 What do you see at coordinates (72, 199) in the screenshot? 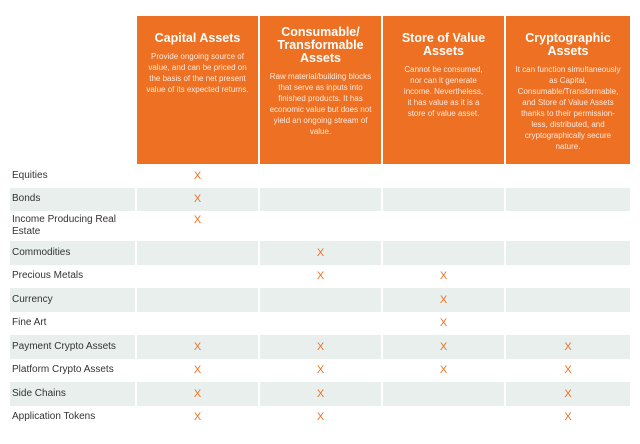
I see `row-label: Bonds` at bounding box center [72, 199].